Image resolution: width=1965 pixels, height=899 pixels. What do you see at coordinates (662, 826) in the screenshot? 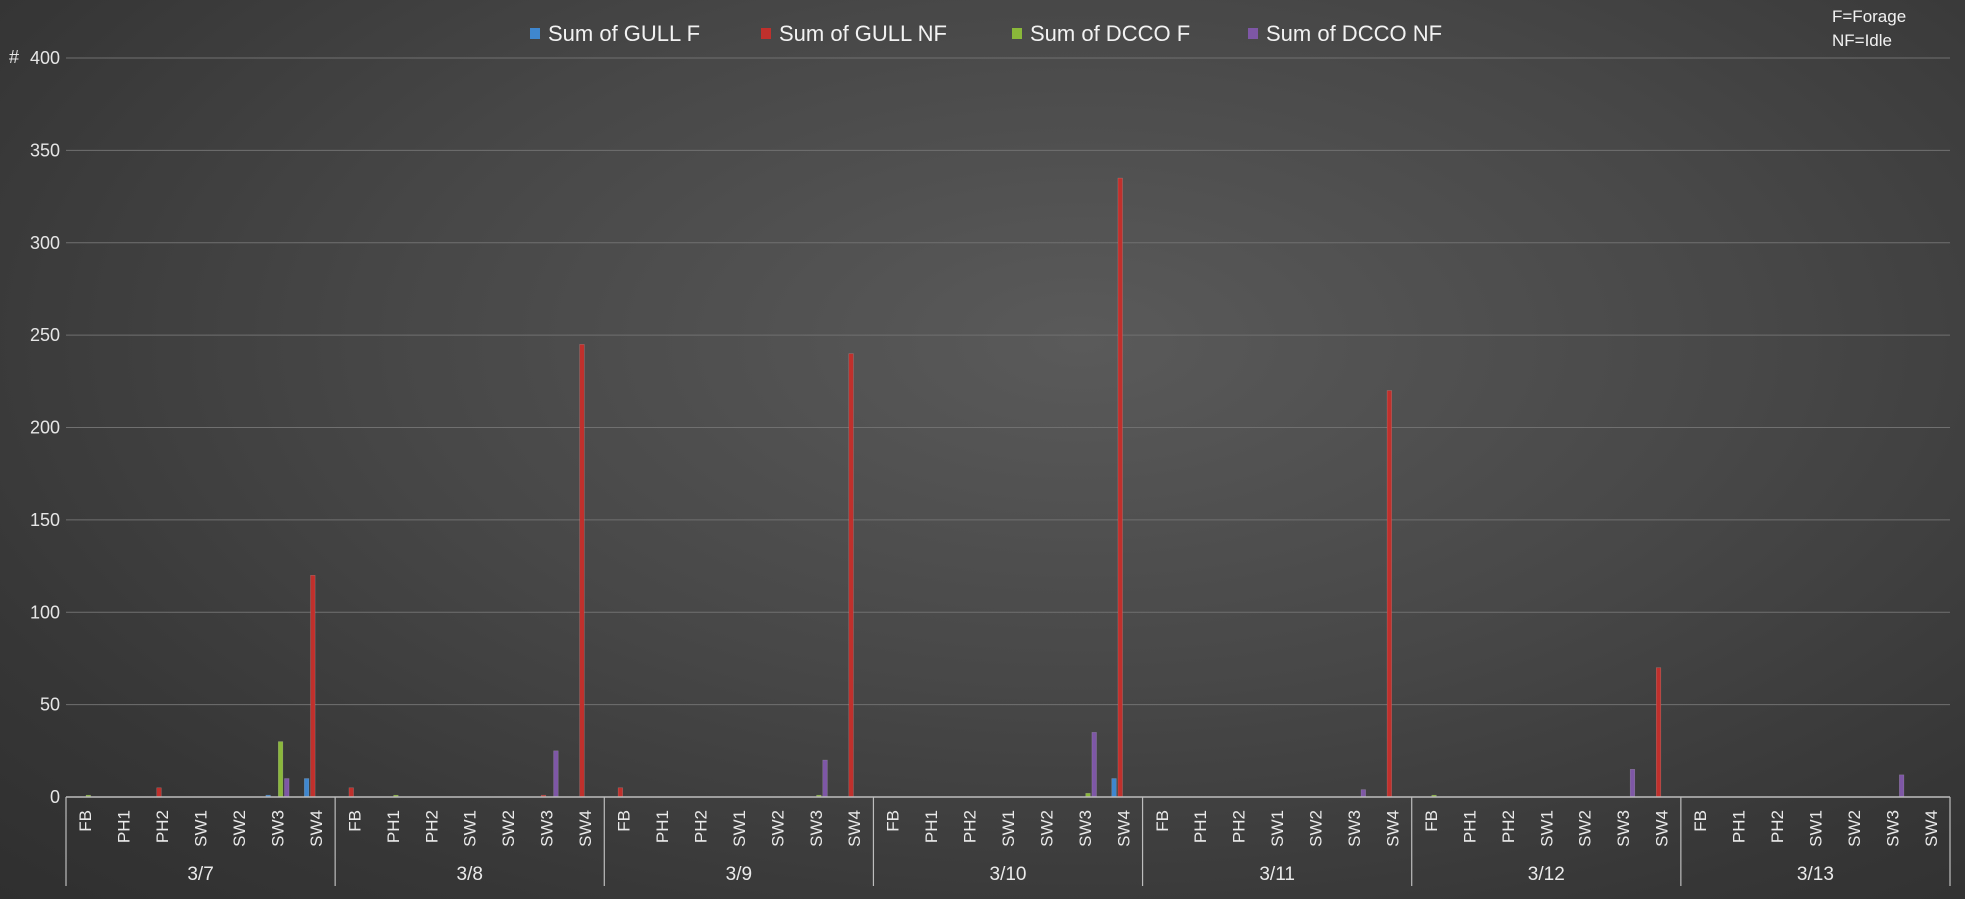
I see `site-label-3-9-PH1: PH1` at bounding box center [662, 826].